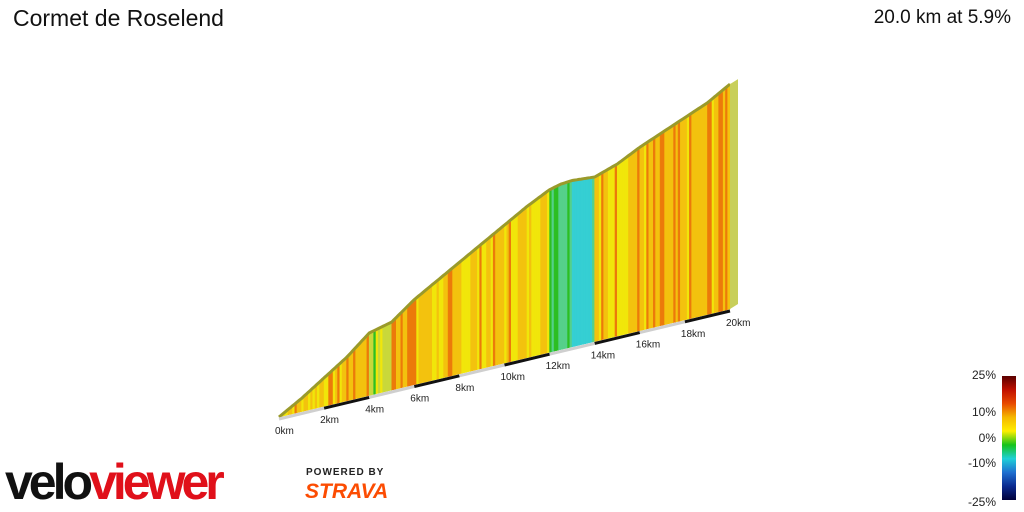 This screenshot has width=1024, height=512. Describe the element at coordinates (693, 334) in the screenshot. I see `distance-tick-label: 18km` at that location.